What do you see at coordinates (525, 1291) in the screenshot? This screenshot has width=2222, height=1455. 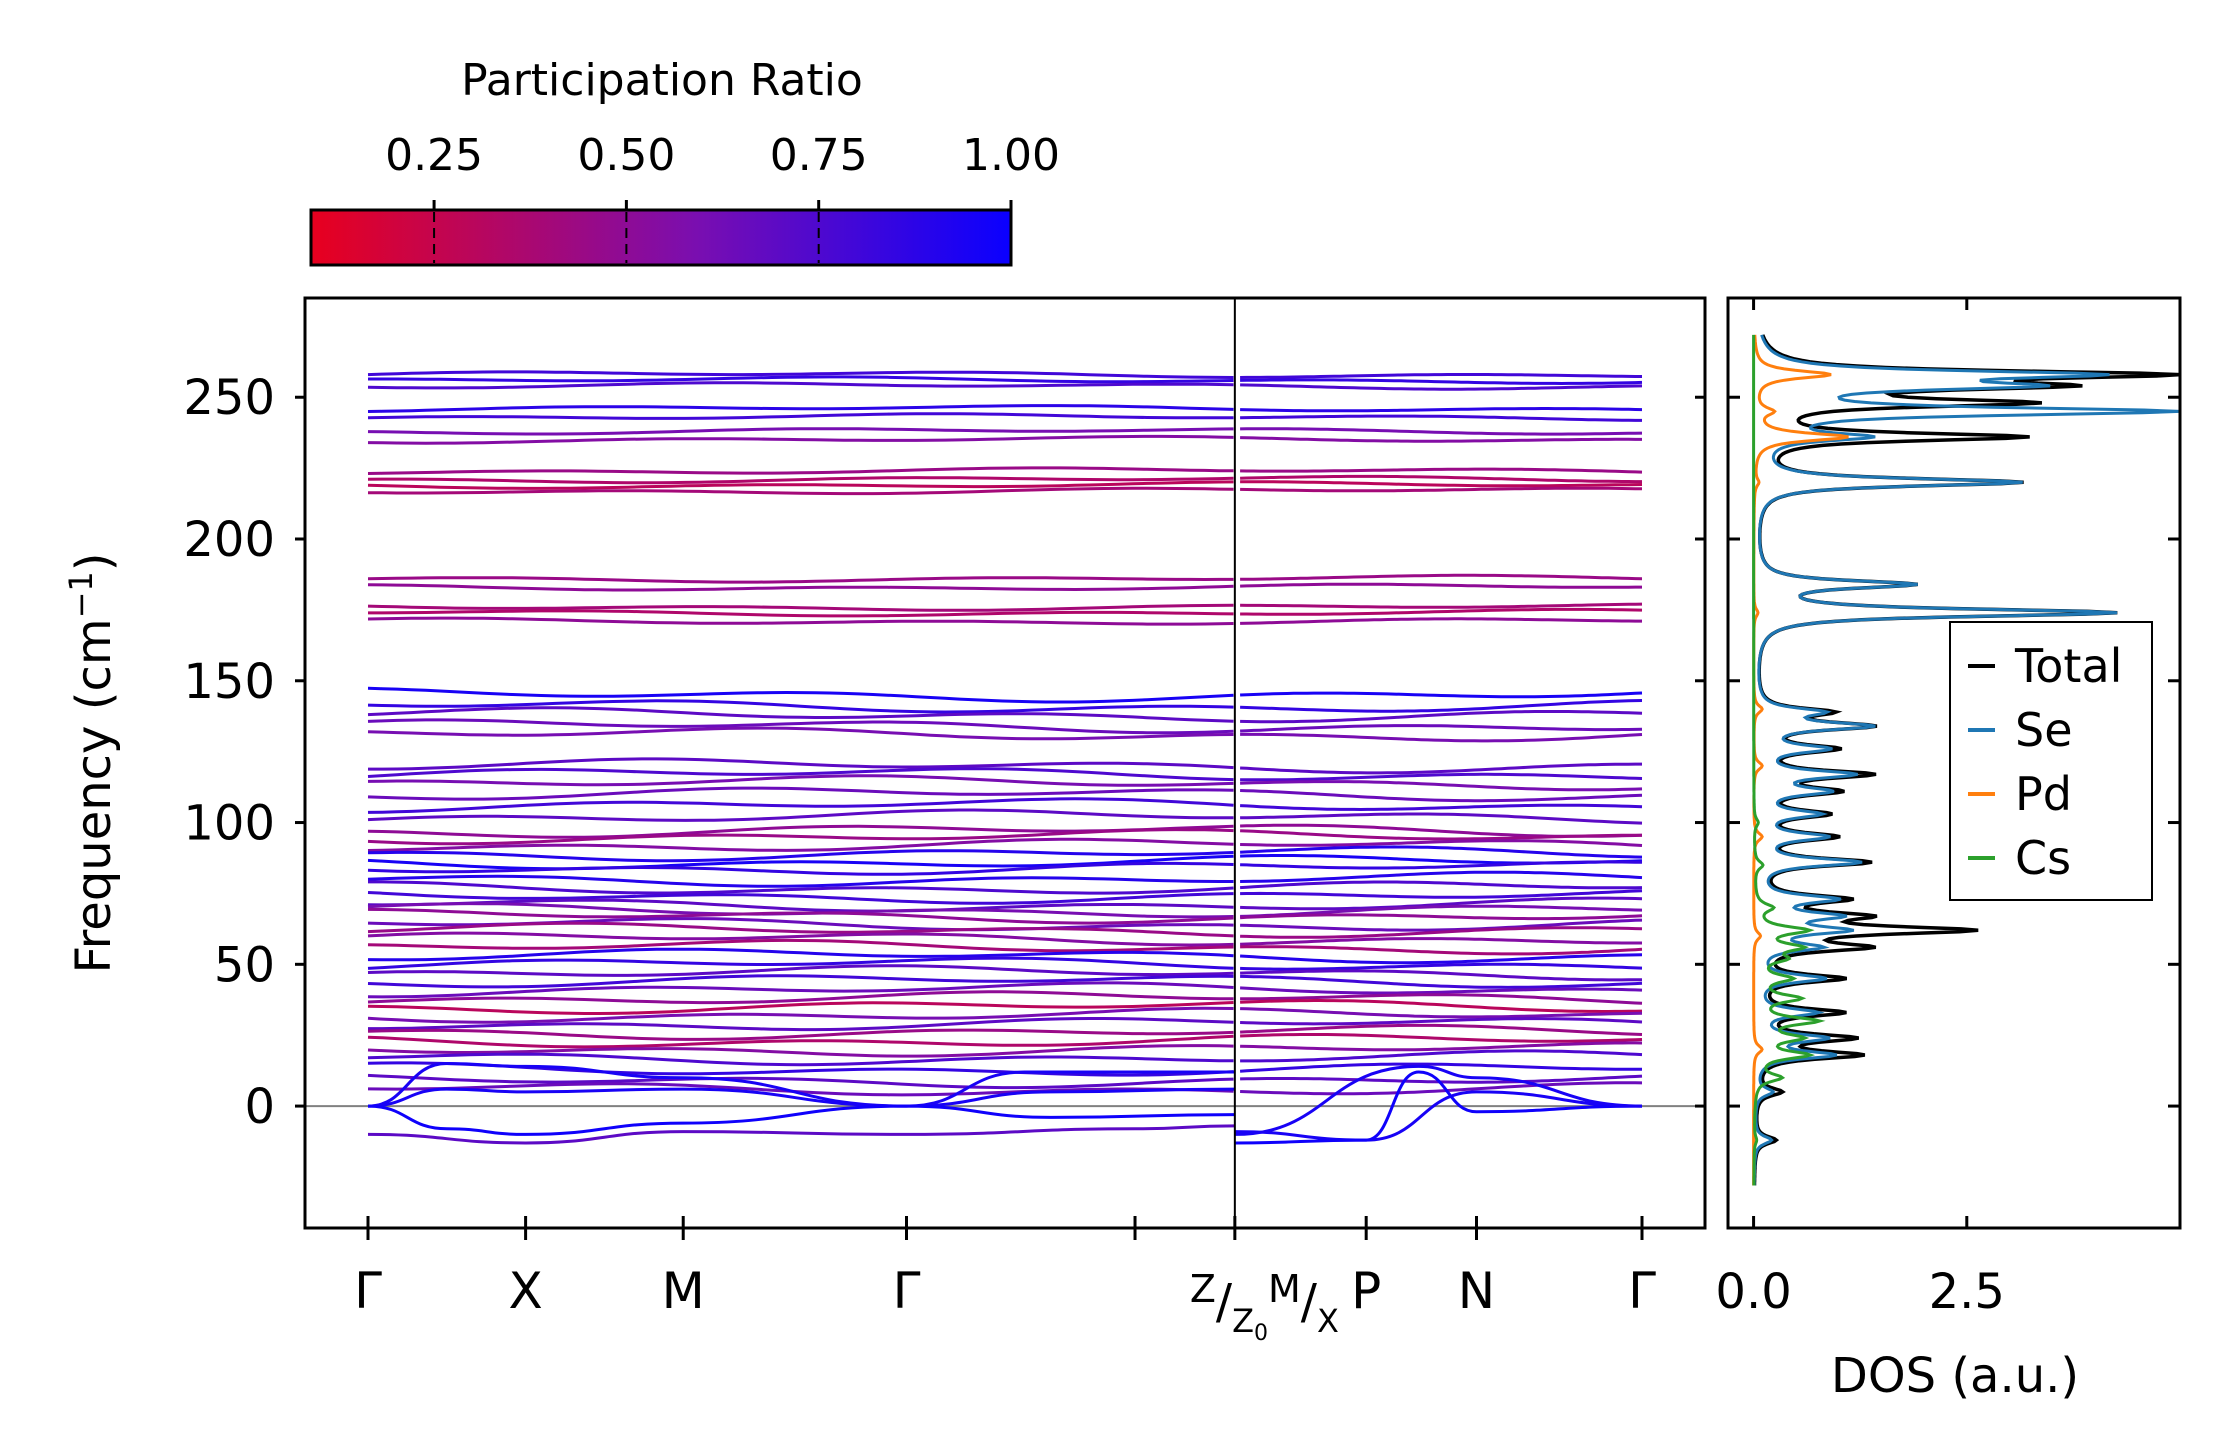 I see `k-label: X` at bounding box center [525, 1291].